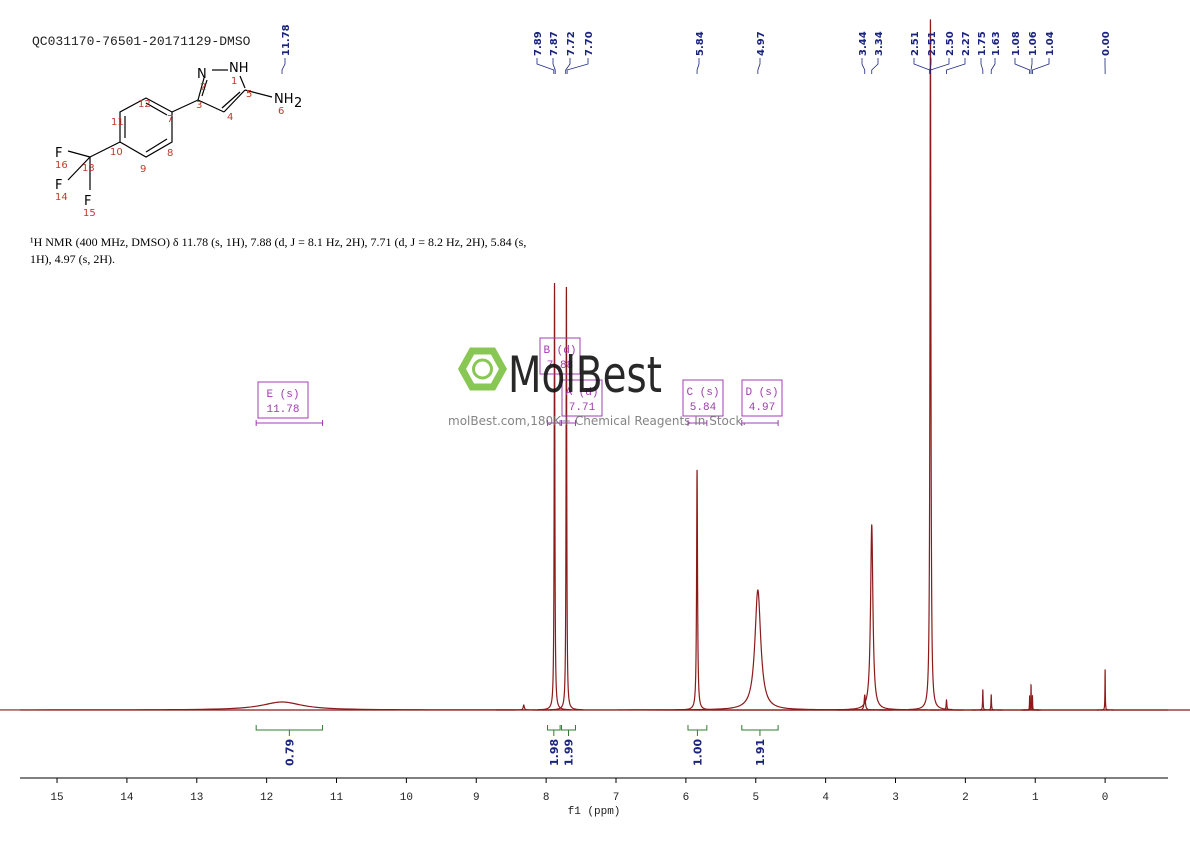 The image size is (1190, 841). What do you see at coordinates (88, 168) in the screenshot?
I see `atom-number: 13` at bounding box center [88, 168].